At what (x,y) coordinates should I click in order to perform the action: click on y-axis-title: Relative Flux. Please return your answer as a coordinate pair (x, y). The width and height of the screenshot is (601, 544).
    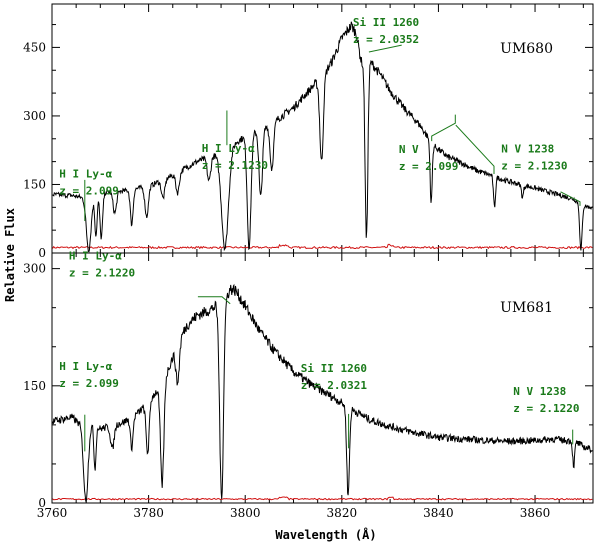
    Looking at the image, I should click on (10, 255).